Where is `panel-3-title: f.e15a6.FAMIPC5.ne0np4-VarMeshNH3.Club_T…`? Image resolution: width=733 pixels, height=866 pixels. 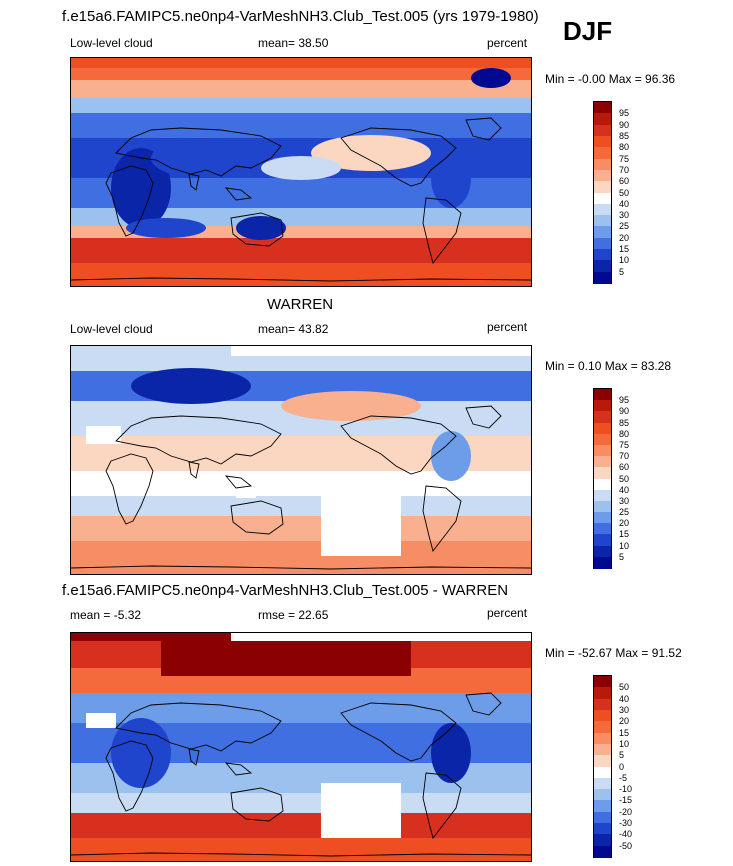
panel-3-title: f.e15a6.FAMIPC5.ne0np4-VarMeshNH3.Club_T… is located at coordinates (285, 590).